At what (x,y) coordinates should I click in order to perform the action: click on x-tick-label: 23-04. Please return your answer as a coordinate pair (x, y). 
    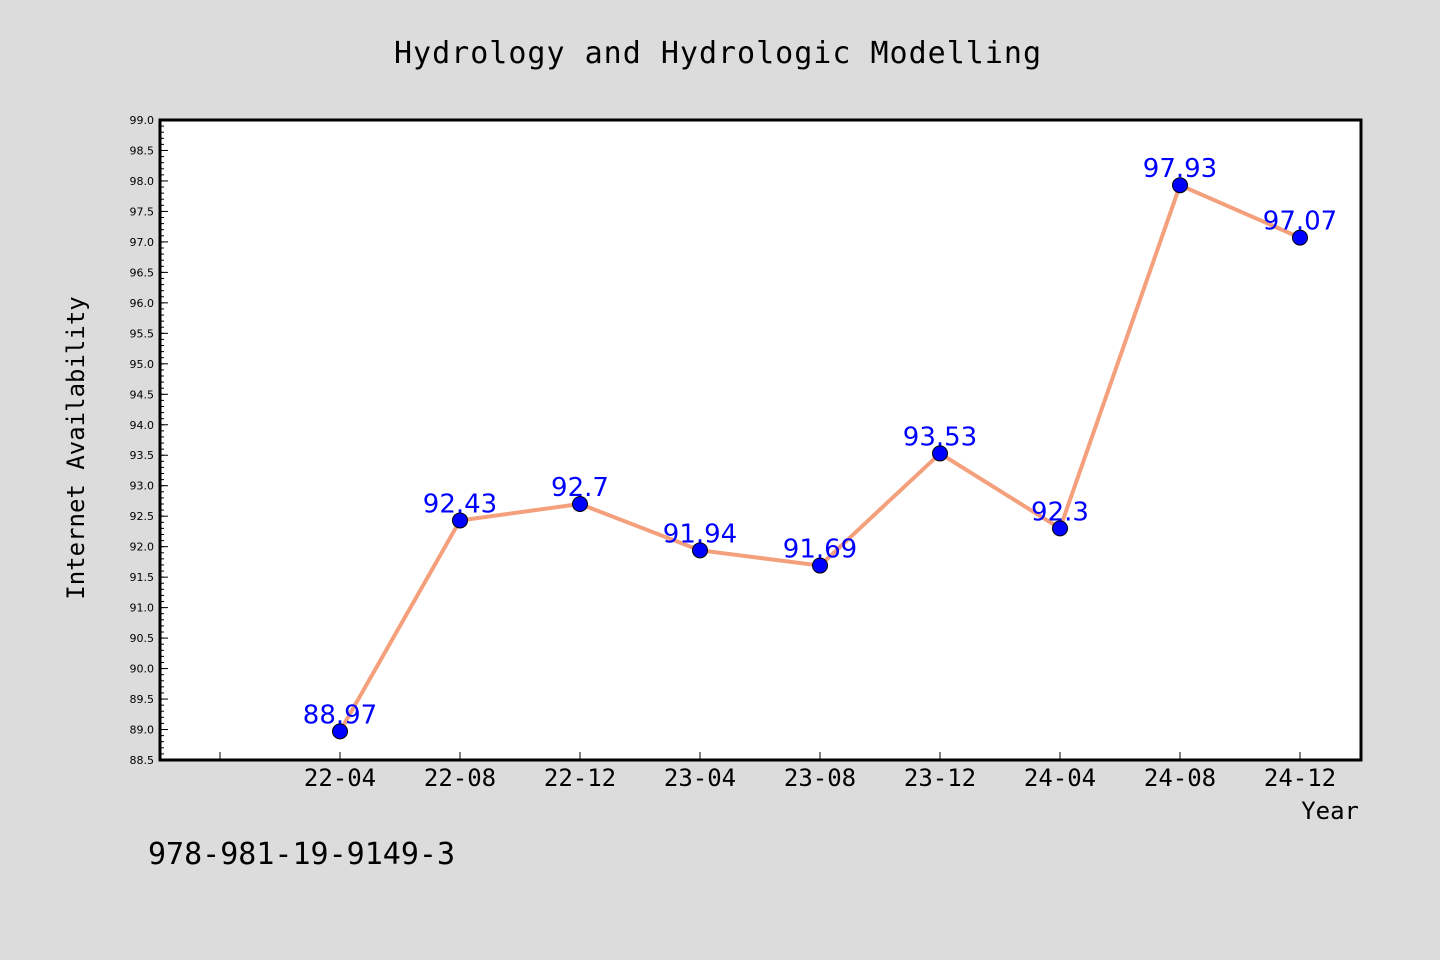
    Looking at the image, I should click on (700, 778).